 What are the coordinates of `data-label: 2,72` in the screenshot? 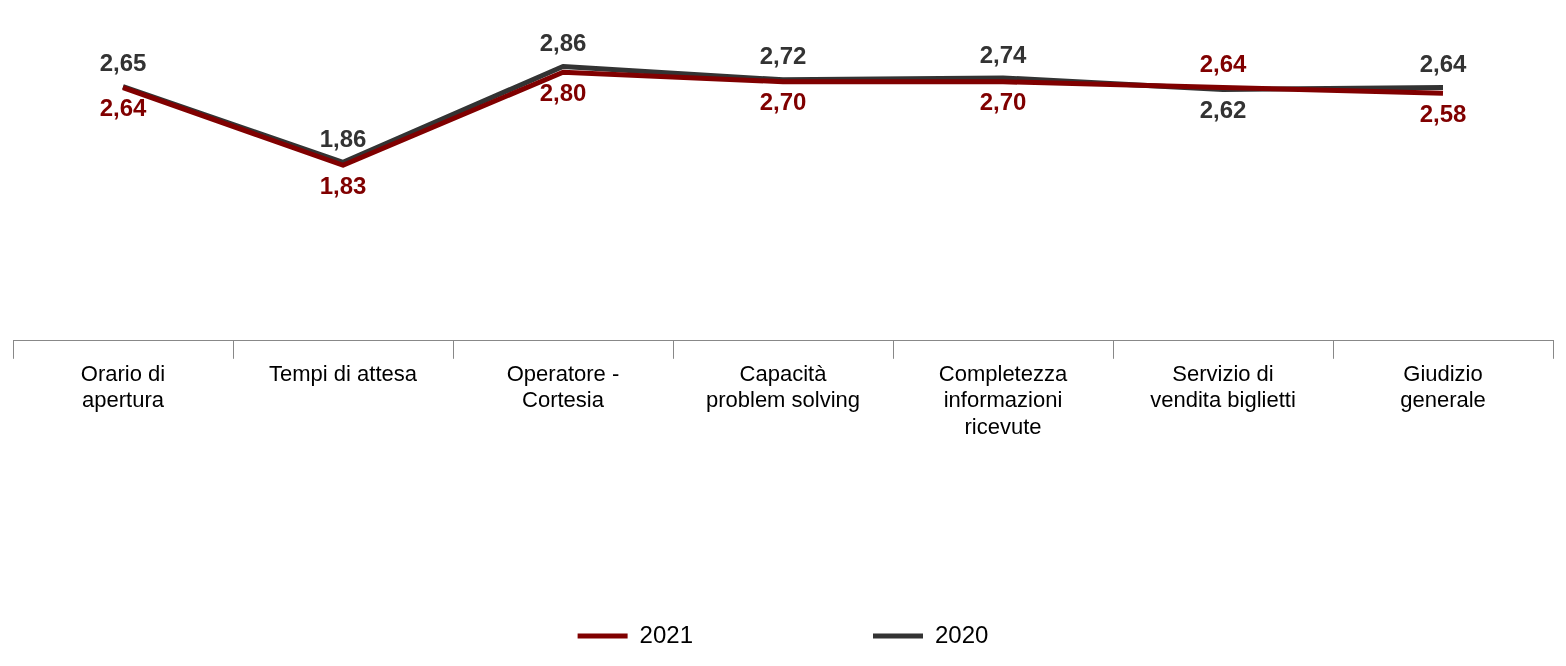 It's located at (783, 56).